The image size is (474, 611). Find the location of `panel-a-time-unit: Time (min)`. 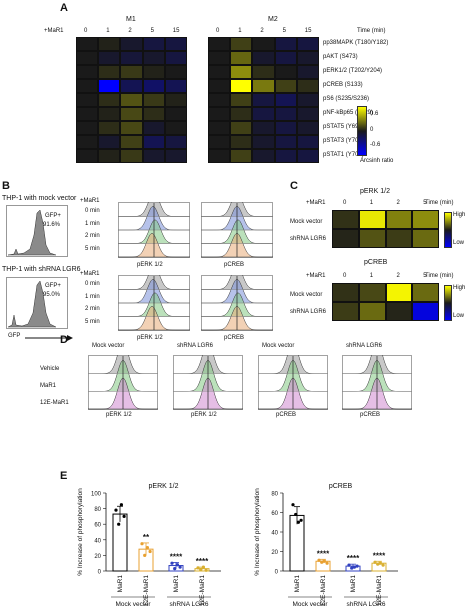

panel-a-time-unit: Time (min) is located at coordinates (371, 31).